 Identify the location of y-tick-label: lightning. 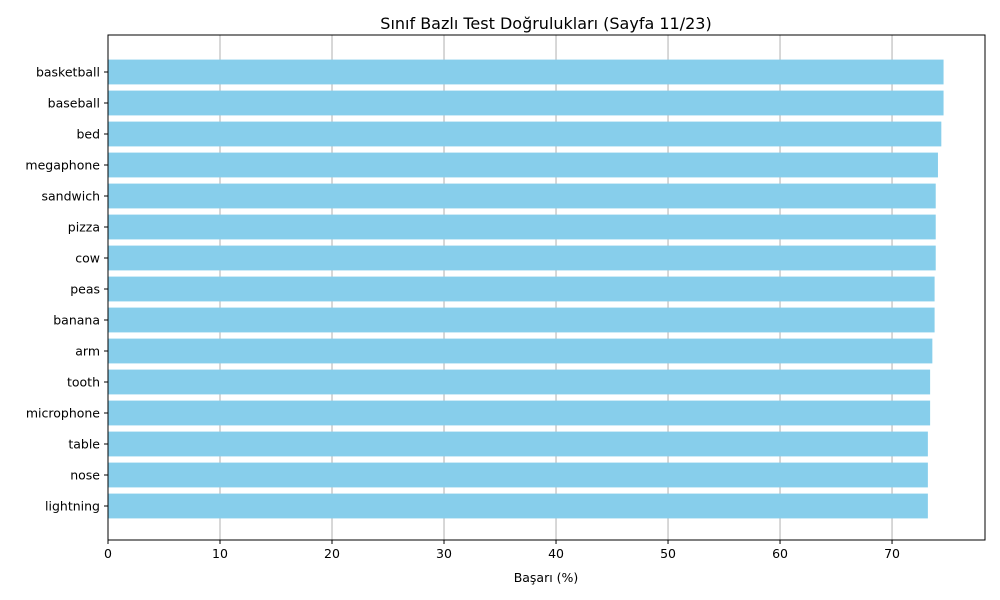
(72, 506).